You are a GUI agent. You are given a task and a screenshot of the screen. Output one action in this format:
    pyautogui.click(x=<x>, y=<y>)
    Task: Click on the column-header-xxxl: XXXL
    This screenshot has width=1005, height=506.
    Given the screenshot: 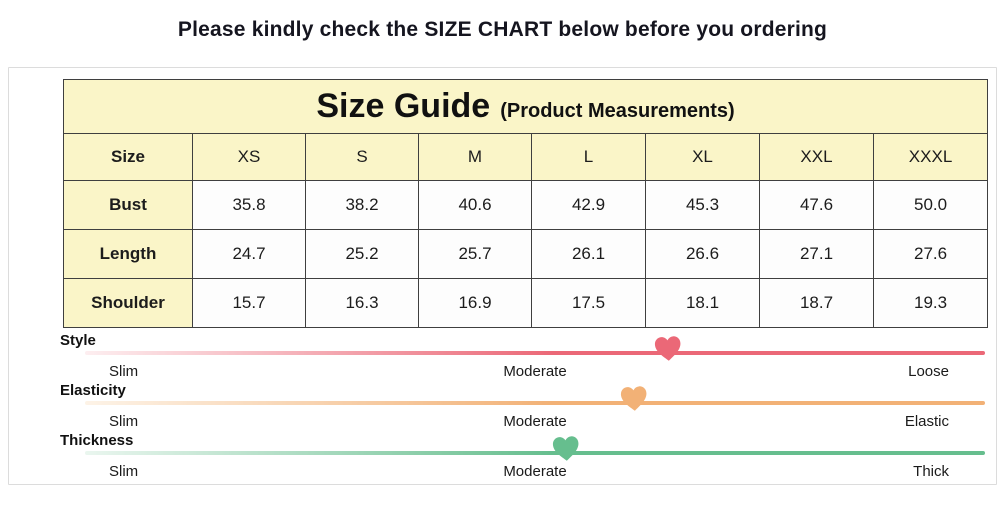 What is the action you would take?
    pyautogui.click(x=930, y=157)
    